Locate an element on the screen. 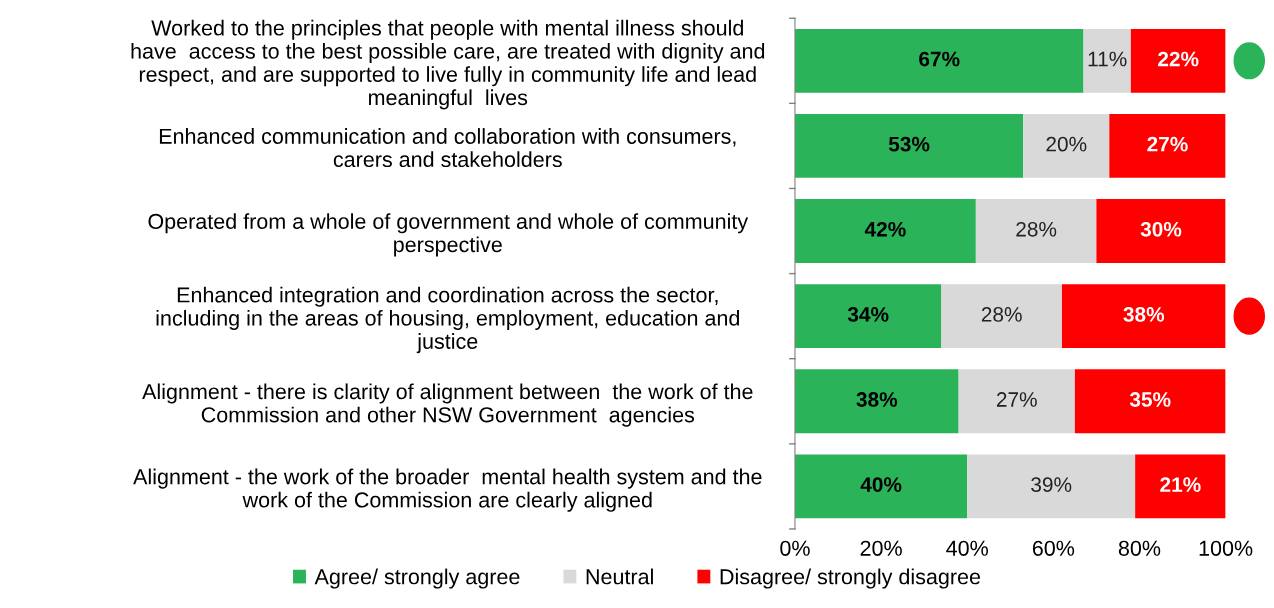  y-tick-label: Alignment - there is clarity of alignment between the work of the Commission and other NSW Government agencies is located at coordinates (447, 405).